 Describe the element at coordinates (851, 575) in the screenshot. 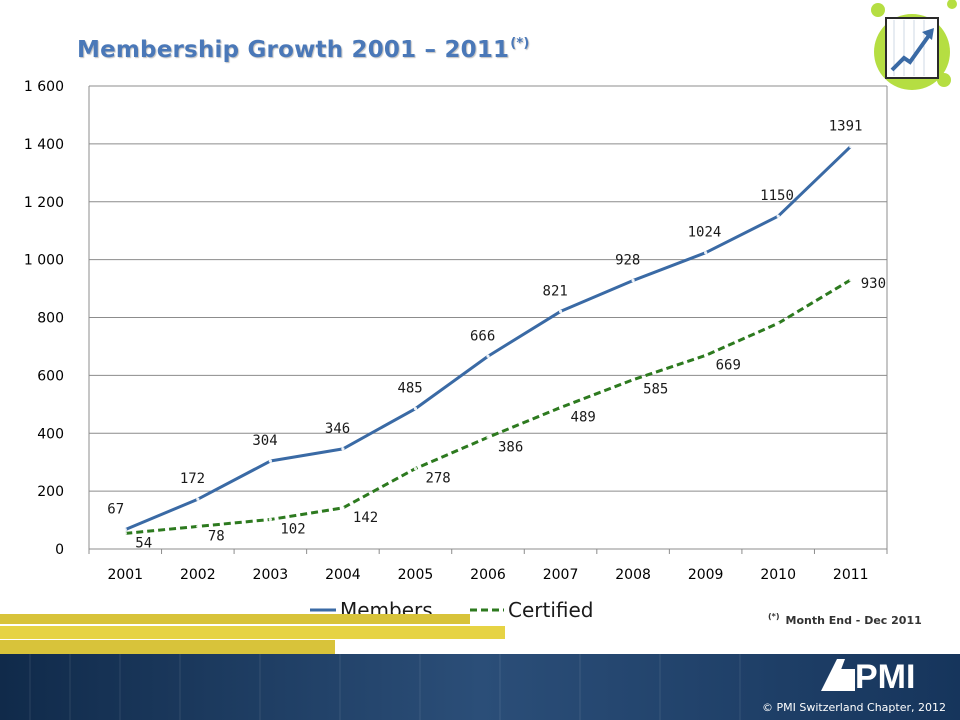

I see `x-tick-label: 2011` at that location.